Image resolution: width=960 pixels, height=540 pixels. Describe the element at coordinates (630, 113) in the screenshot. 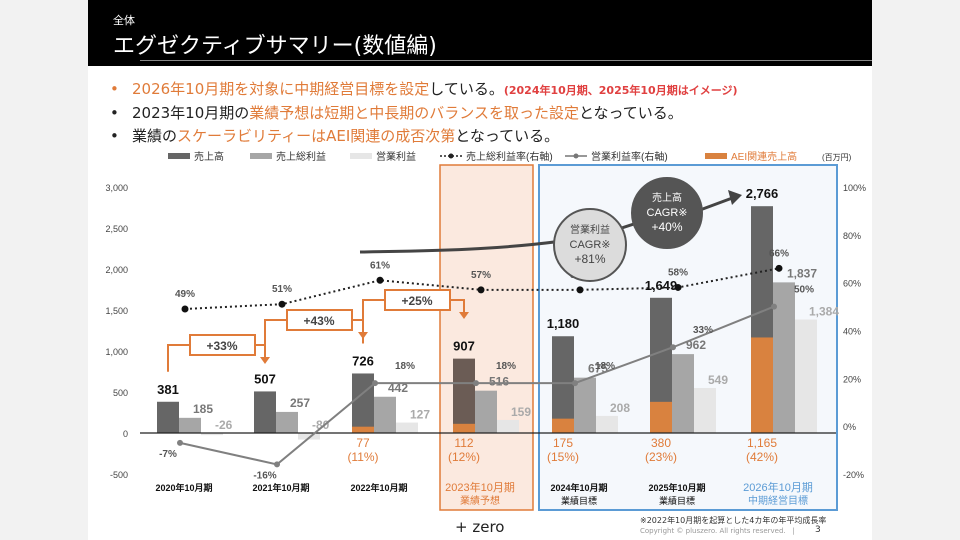

I see `bullet-text: となっている。` at that location.